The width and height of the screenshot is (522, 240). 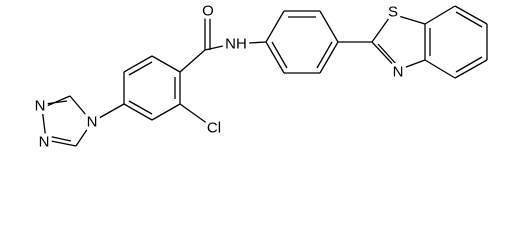 I want to click on atom-label: O, so click(x=208, y=11).